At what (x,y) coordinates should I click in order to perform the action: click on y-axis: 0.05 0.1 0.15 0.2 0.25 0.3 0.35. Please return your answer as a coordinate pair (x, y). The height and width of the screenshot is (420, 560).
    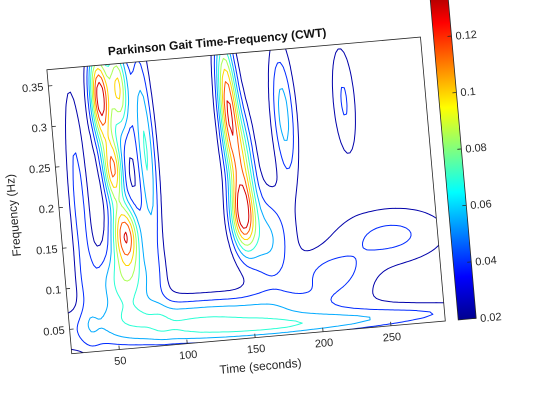
    Looking at the image, I should click on (48, 210).